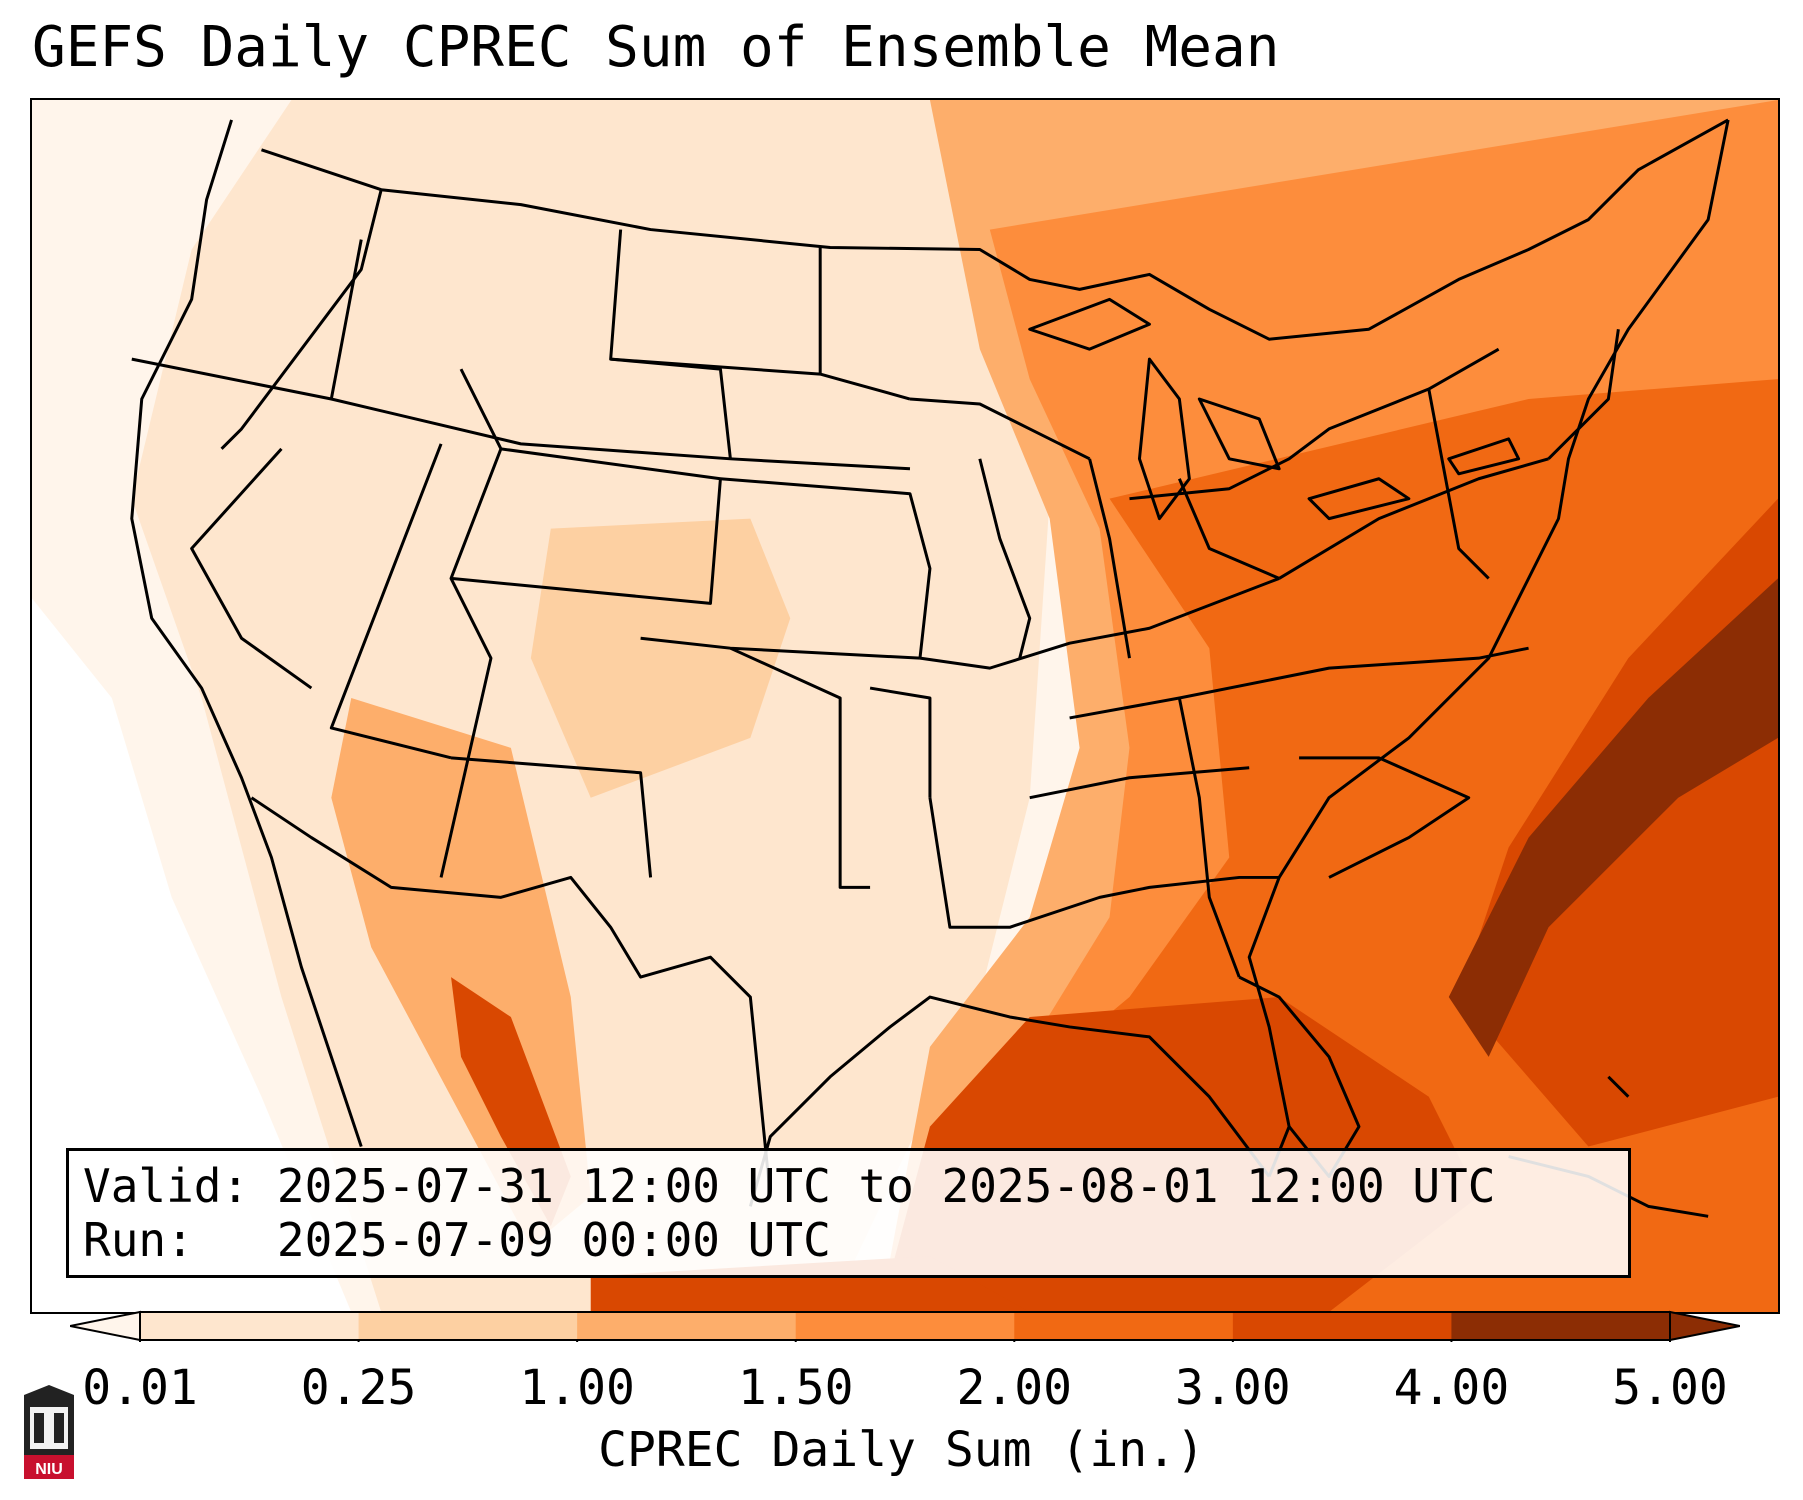  Describe the element at coordinates (901, 1450) in the screenshot. I see `colorbar-label: CPREC Daily Sum (in.)` at that location.